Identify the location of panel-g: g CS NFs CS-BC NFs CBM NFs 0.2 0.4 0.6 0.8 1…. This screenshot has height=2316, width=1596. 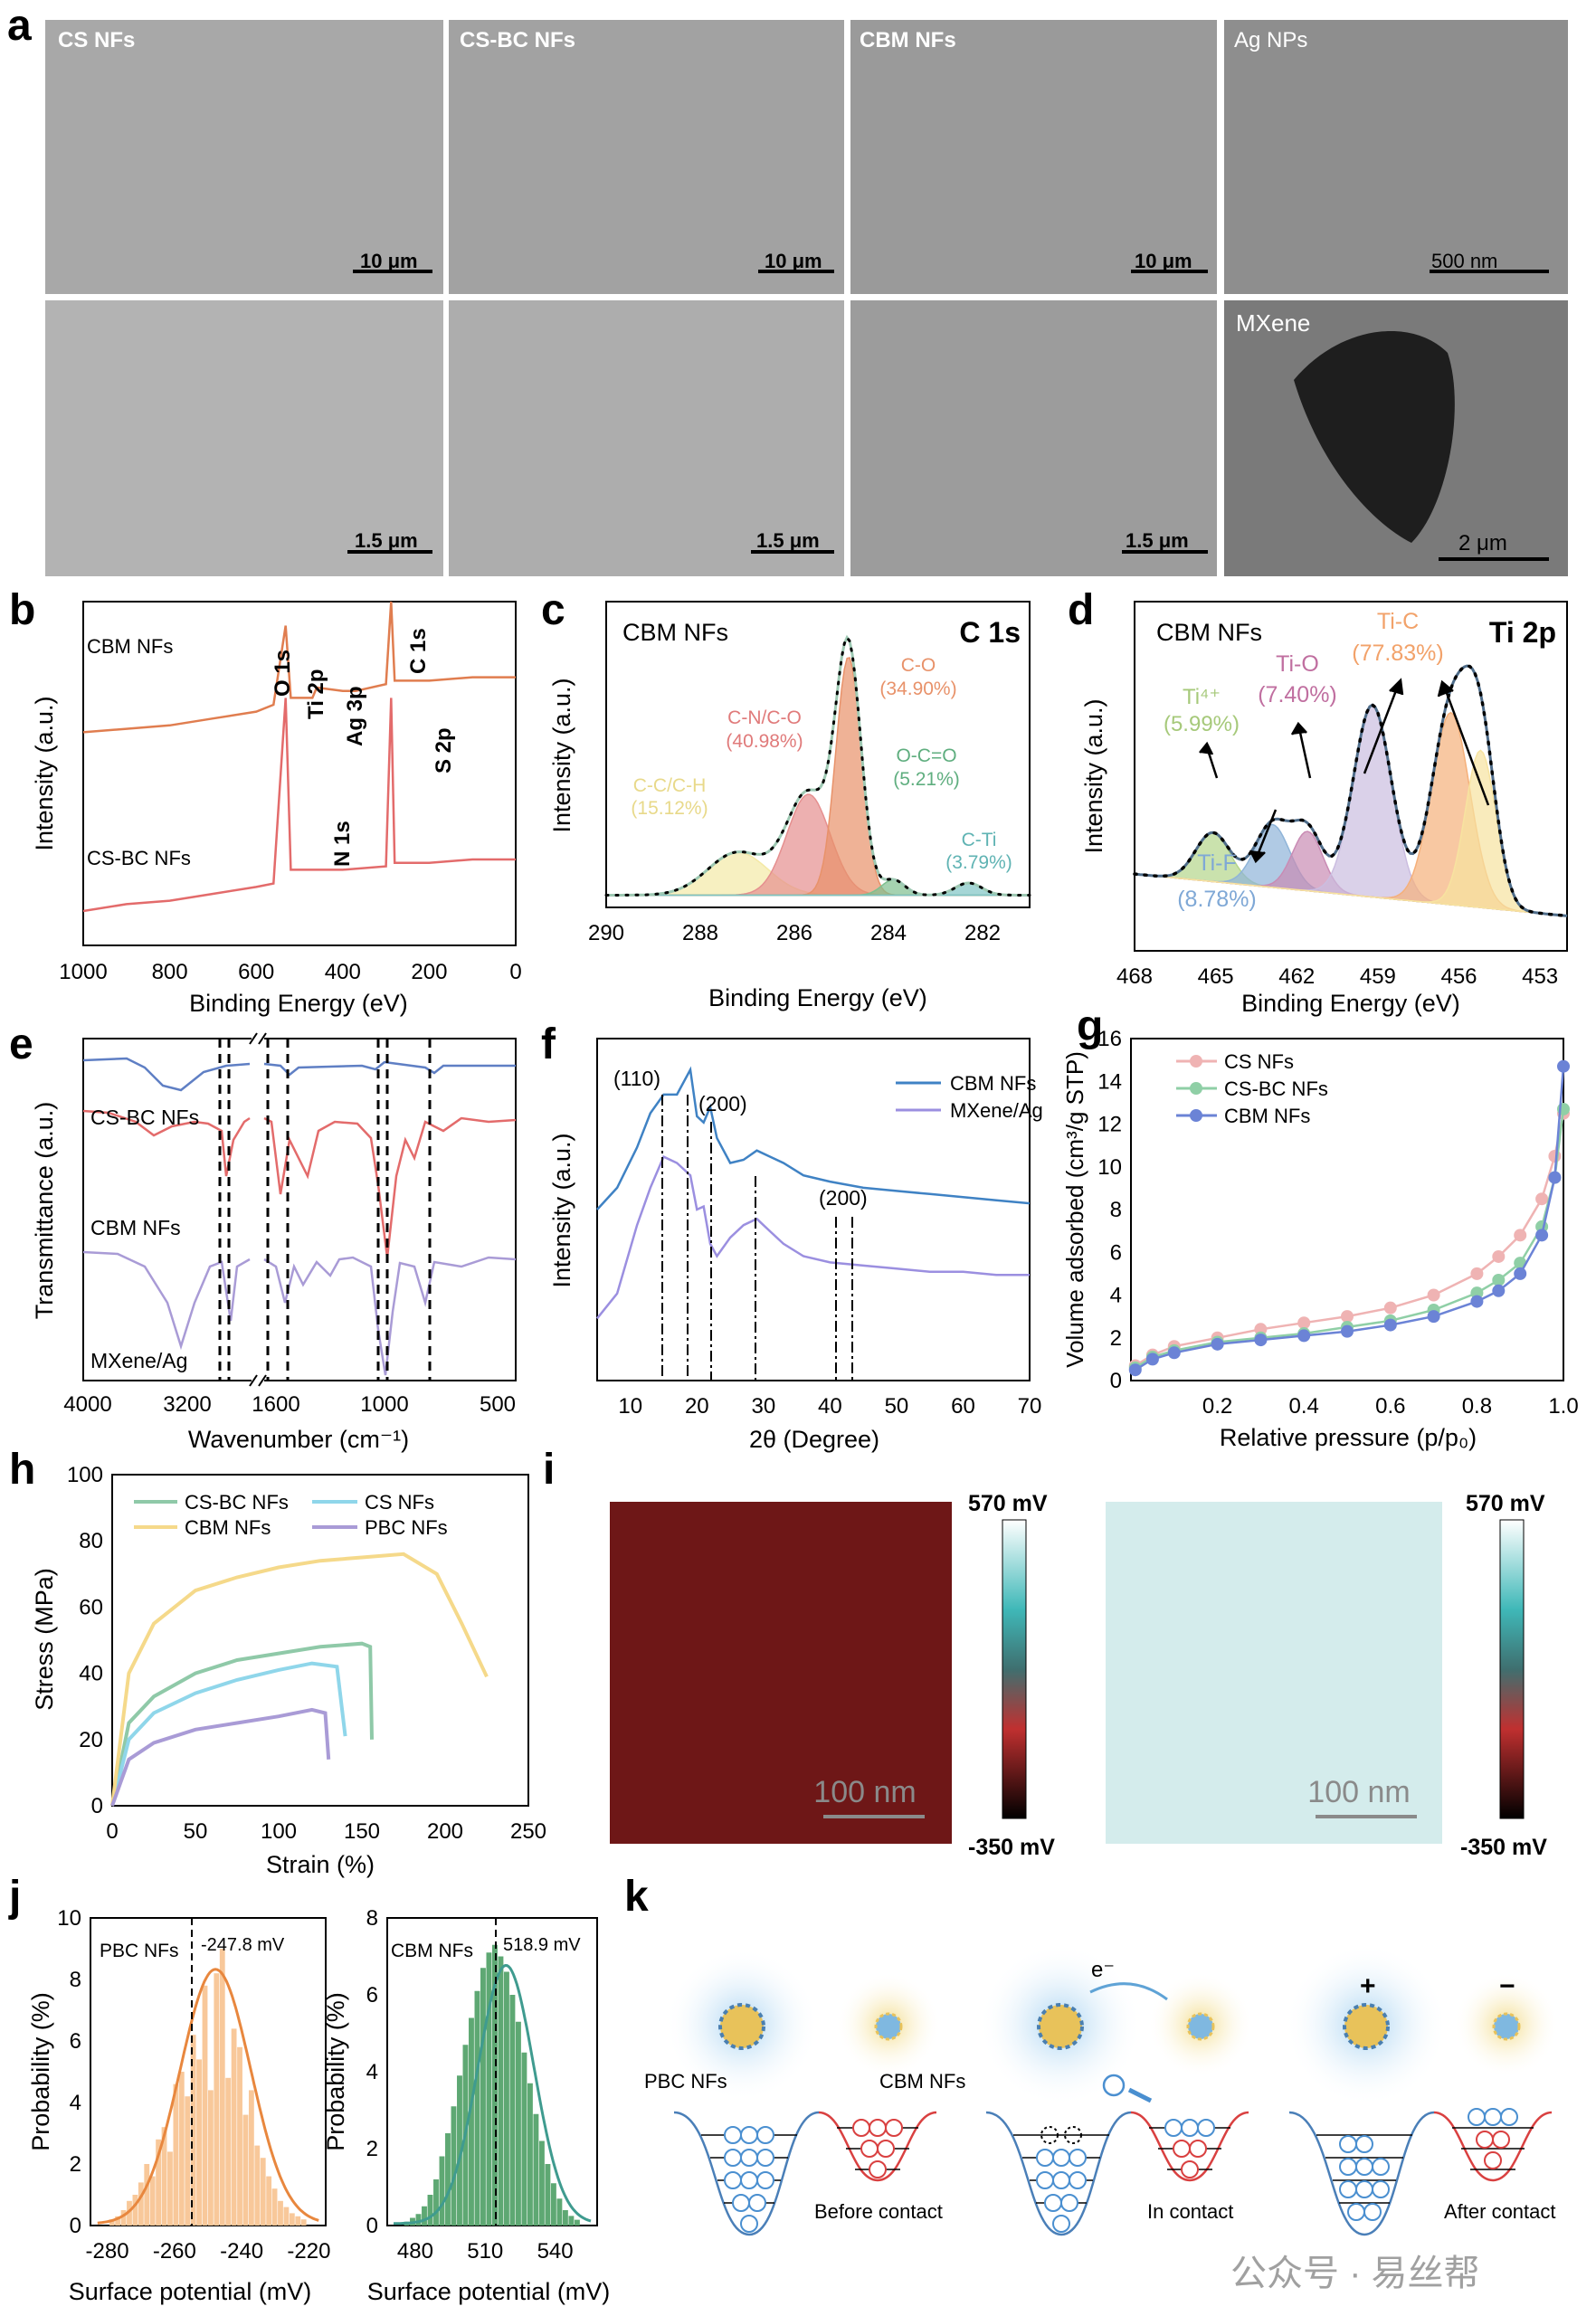
(1320, 1226).